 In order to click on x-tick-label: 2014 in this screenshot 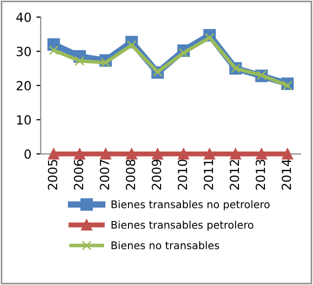, I will do `click(287, 174)`.